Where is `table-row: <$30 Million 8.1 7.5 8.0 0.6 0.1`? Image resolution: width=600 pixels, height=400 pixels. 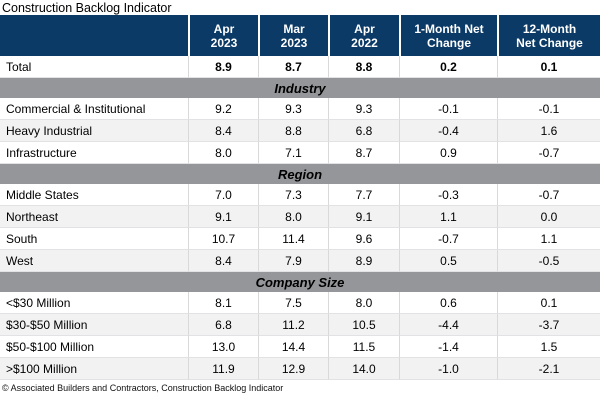 table-row: <$30 Million 8.1 7.5 8.0 0.6 0.1 is located at coordinates (300, 303).